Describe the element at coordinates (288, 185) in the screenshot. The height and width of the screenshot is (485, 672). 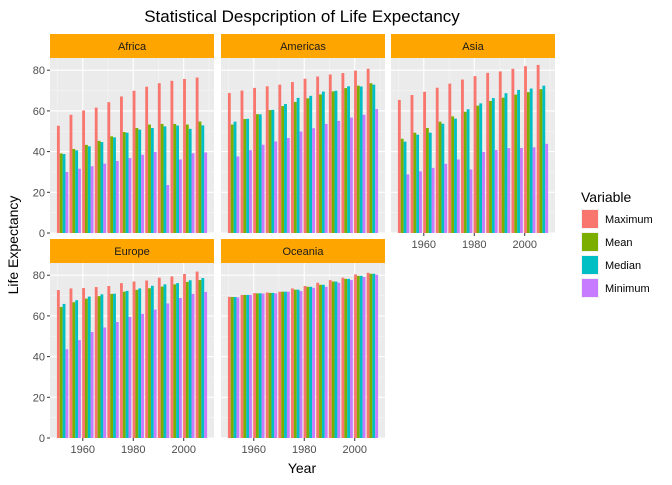
I see `bar-americas-minimum-1972` at that location.